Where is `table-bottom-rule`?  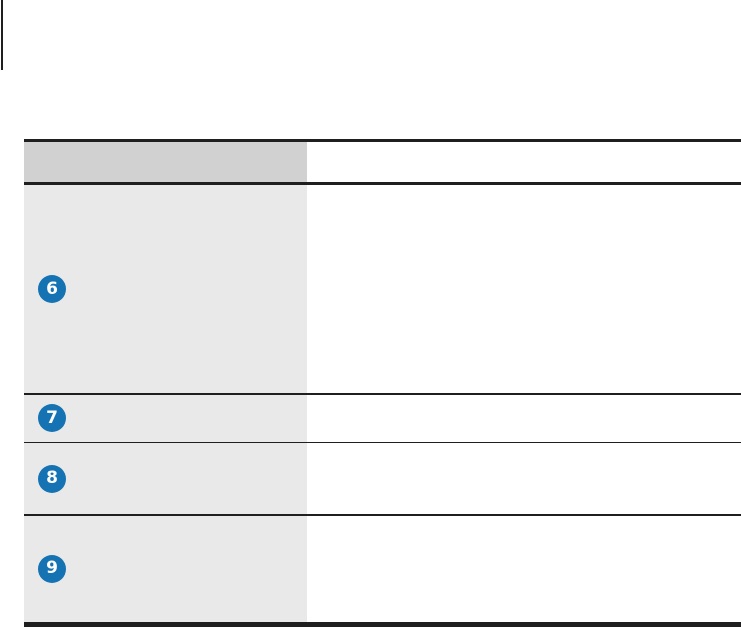
table-bottom-rule is located at coordinates (382, 624).